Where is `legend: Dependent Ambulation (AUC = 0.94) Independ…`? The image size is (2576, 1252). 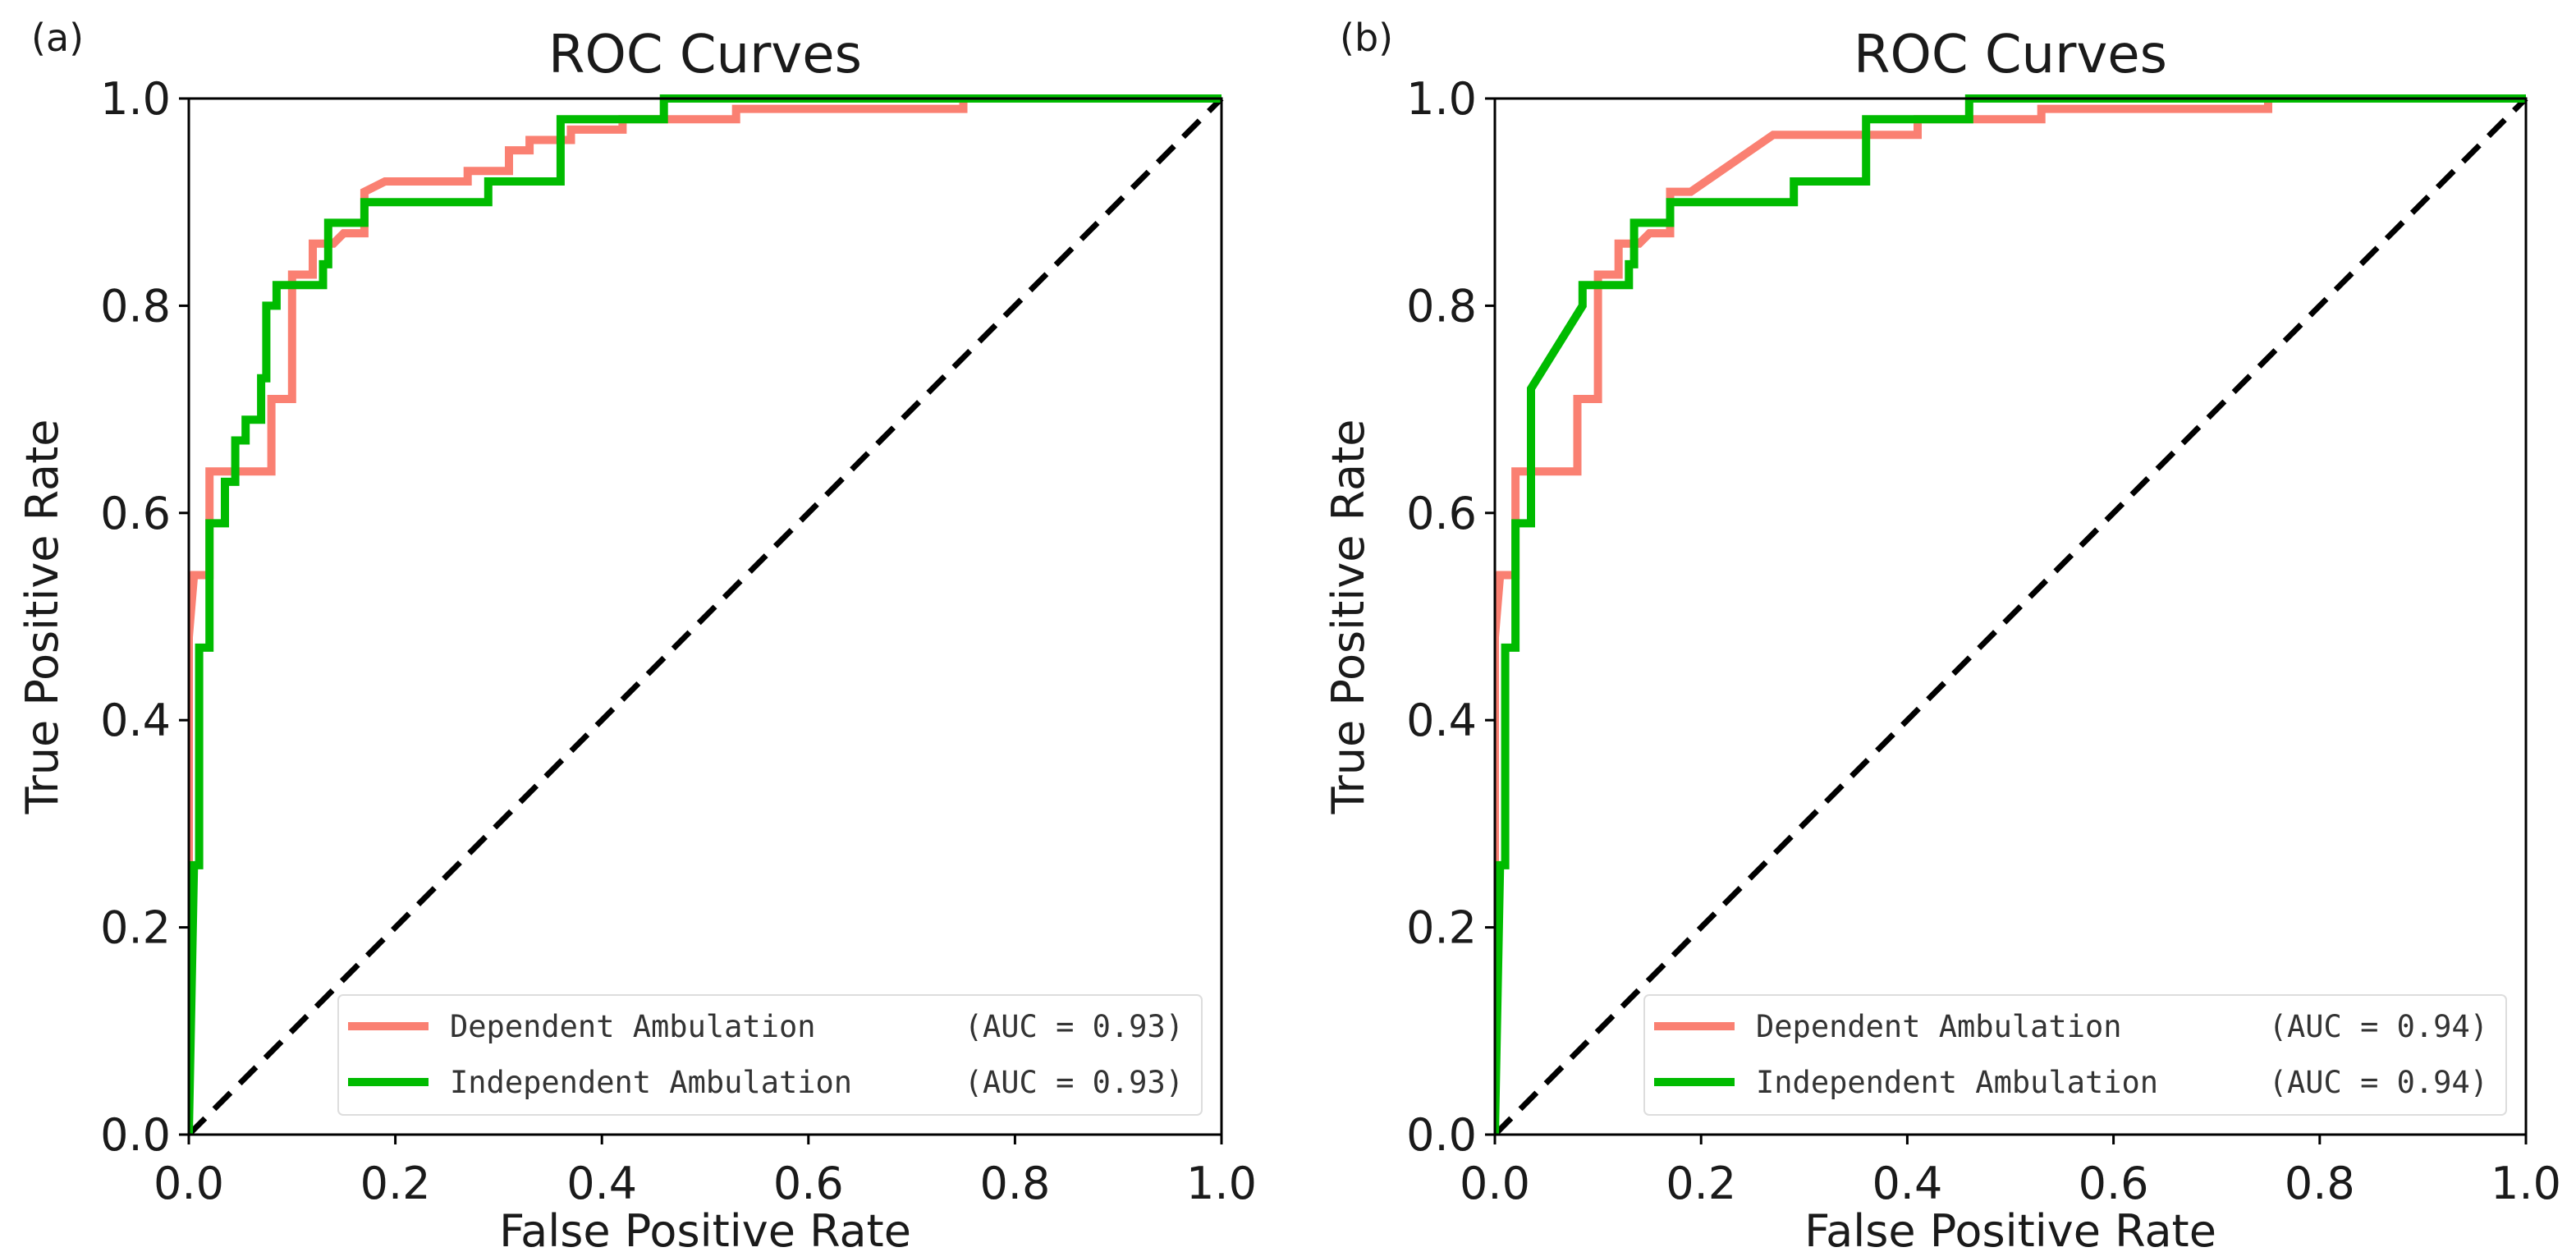
legend: Dependent Ambulation (AUC = 0.94) Independ… is located at coordinates (2075, 1055).